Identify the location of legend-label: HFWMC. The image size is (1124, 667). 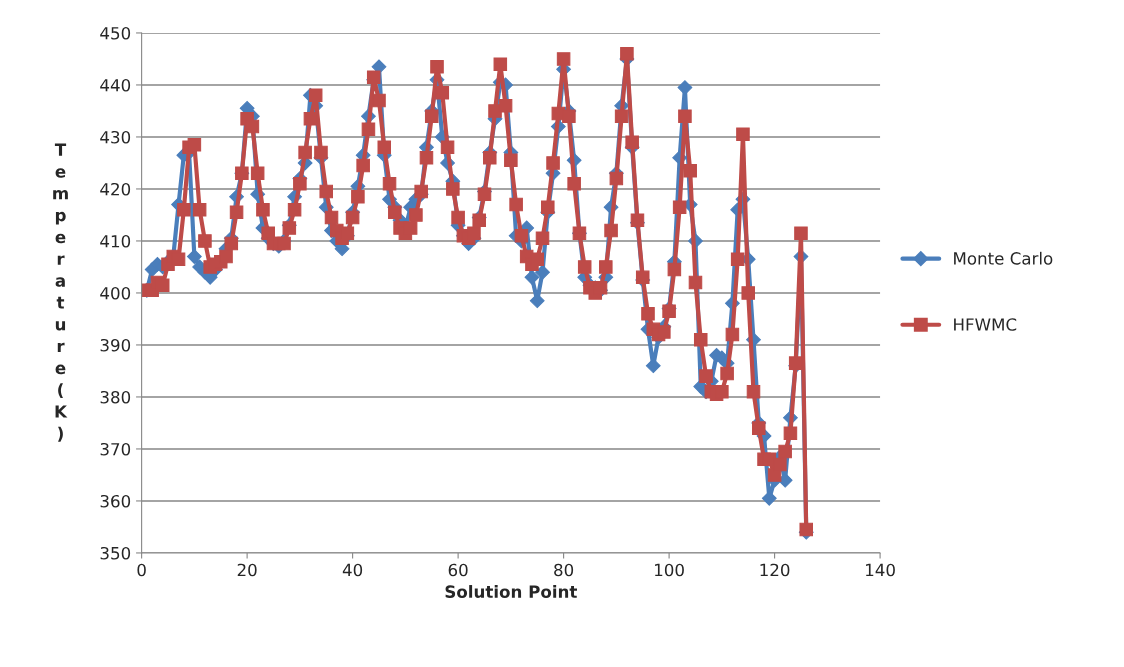
(985, 324).